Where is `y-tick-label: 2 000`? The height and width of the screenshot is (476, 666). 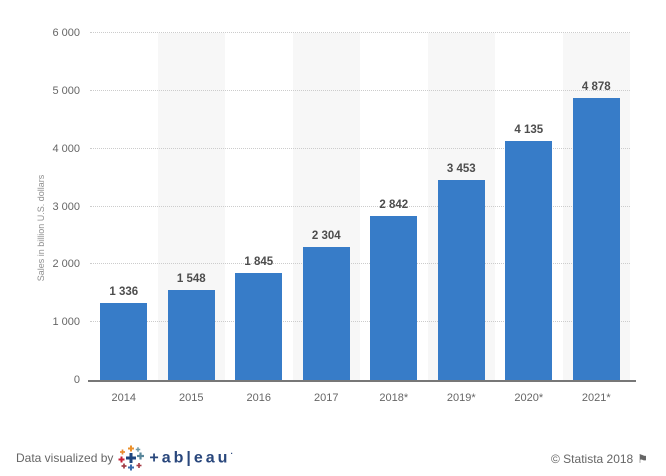
y-tick-label: 2 000 is located at coordinates (66, 264).